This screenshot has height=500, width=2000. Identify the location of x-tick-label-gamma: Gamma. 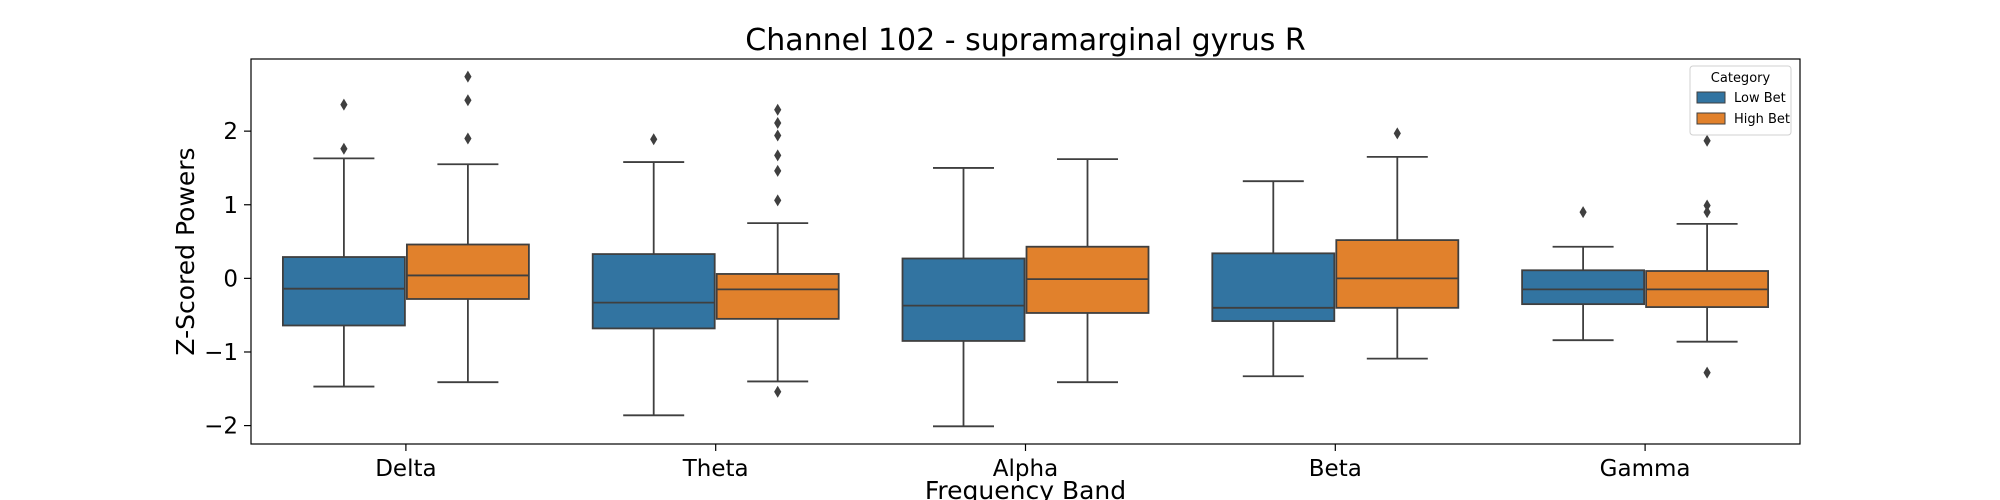
(1645, 469).